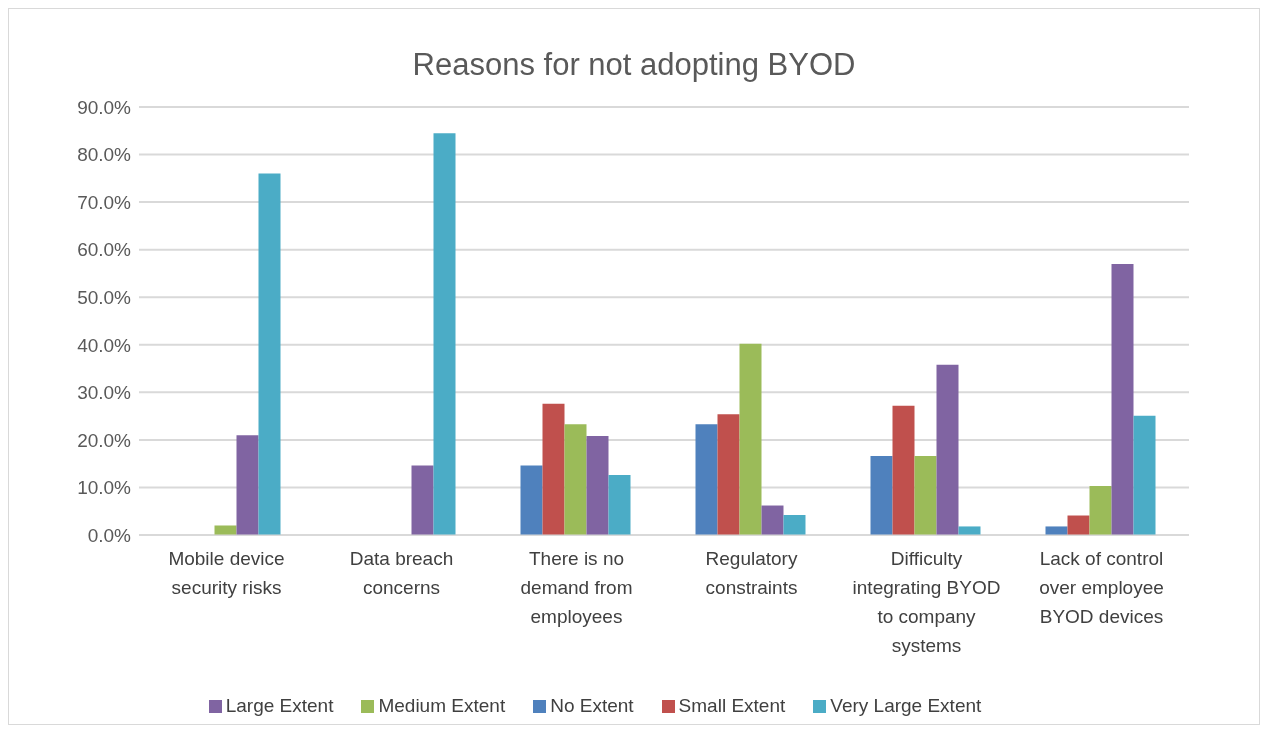 The height and width of the screenshot is (733, 1270). Describe the element at coordinates (104, 107) in the screenshot. I see `y-tick-label: 90.0%` at that location.